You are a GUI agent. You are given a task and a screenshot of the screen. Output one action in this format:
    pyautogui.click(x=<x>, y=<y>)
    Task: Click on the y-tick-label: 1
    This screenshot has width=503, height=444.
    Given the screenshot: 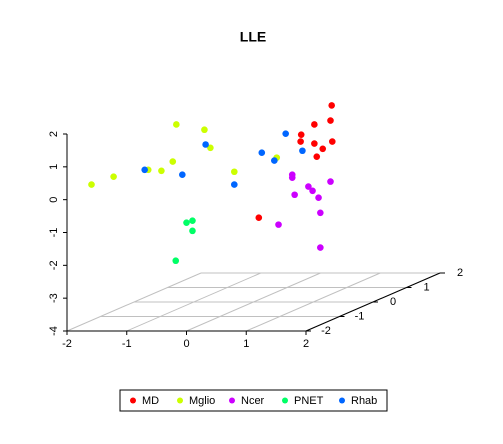 What is the action you would take?
    pyautogui.click(x=54, y=167)
    